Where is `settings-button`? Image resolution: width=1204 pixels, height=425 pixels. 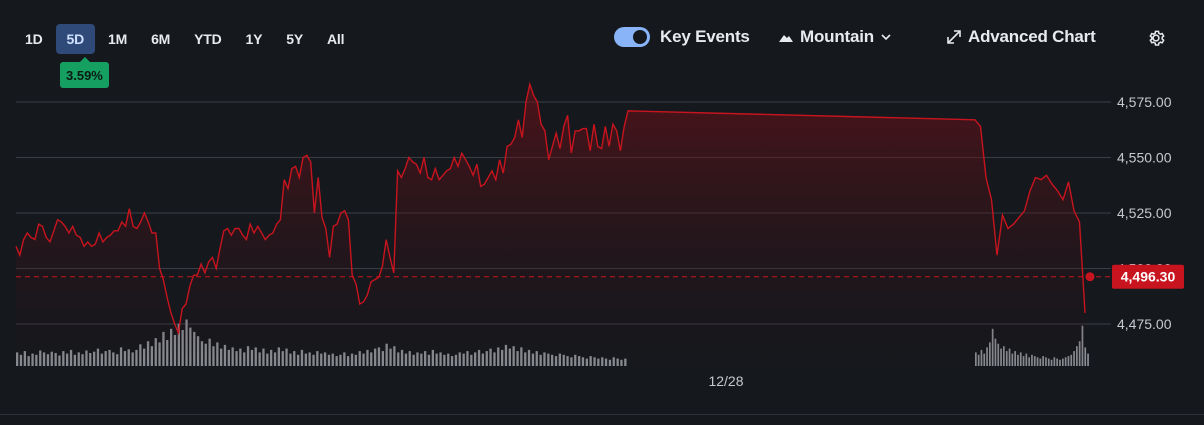 settings-button is located at coordinates (1156, 40).